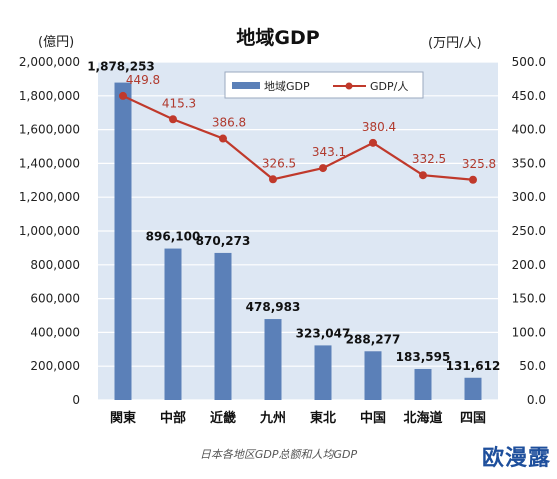  Describe the element at coordinates (55, 265) in the screenshot. I see `y-left-tick-label: 800,000` at that location.